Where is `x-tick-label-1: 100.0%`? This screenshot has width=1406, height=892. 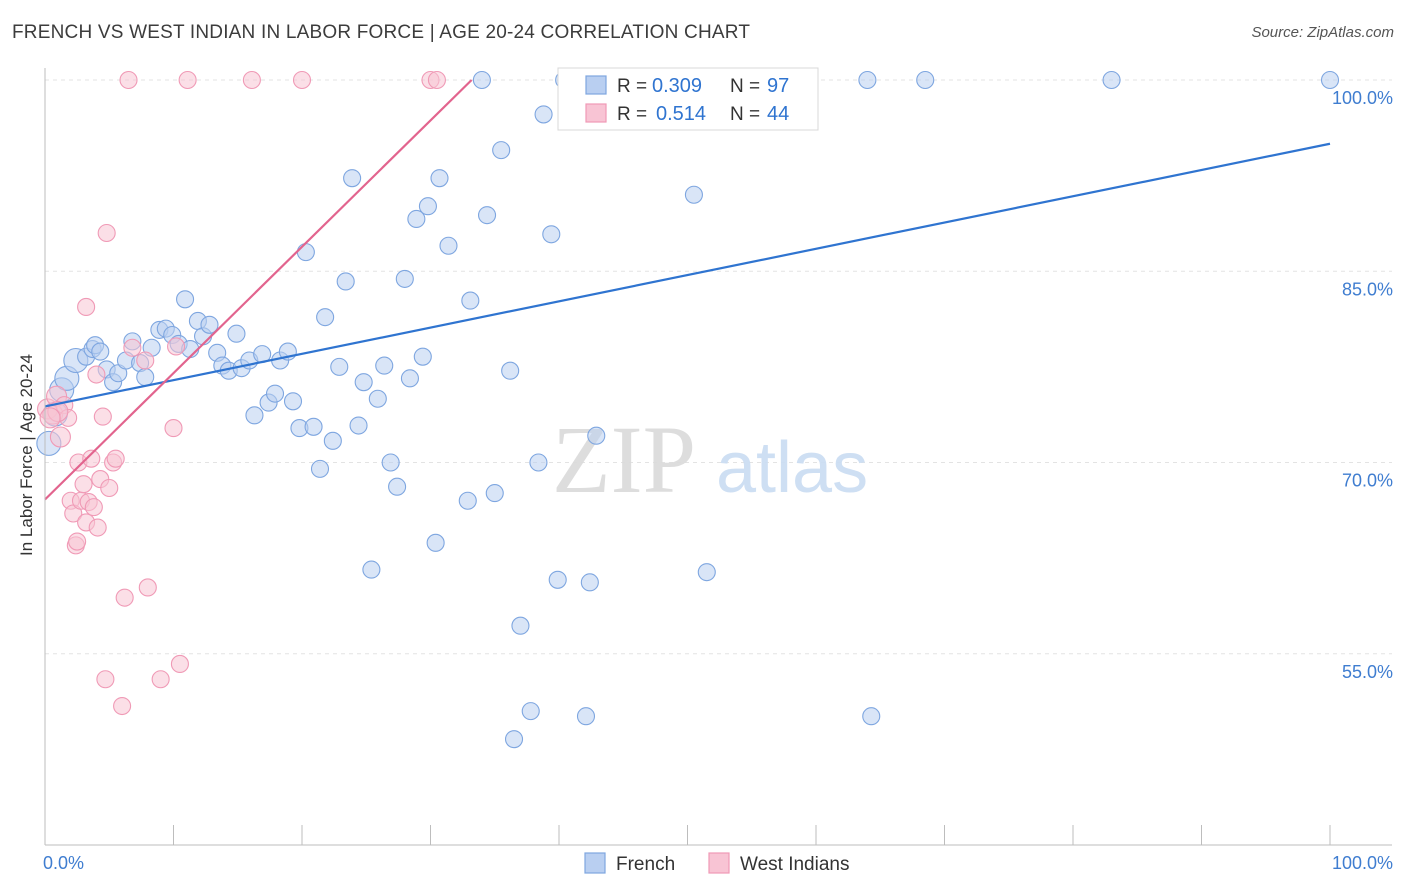 x-tick-label-1: 100.0% is located at coordinates (1362, 863).